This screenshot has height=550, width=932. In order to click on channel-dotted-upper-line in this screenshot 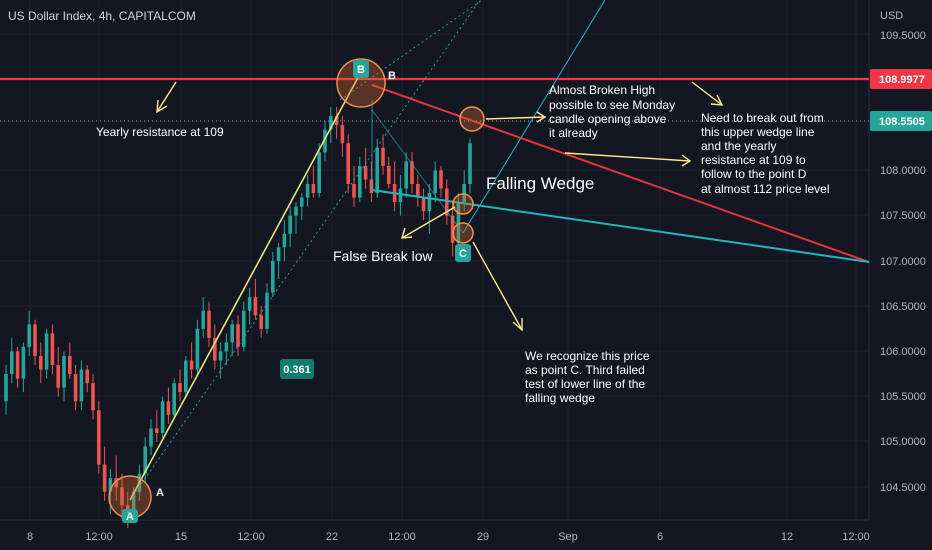, I will do `click(411, 50)`.